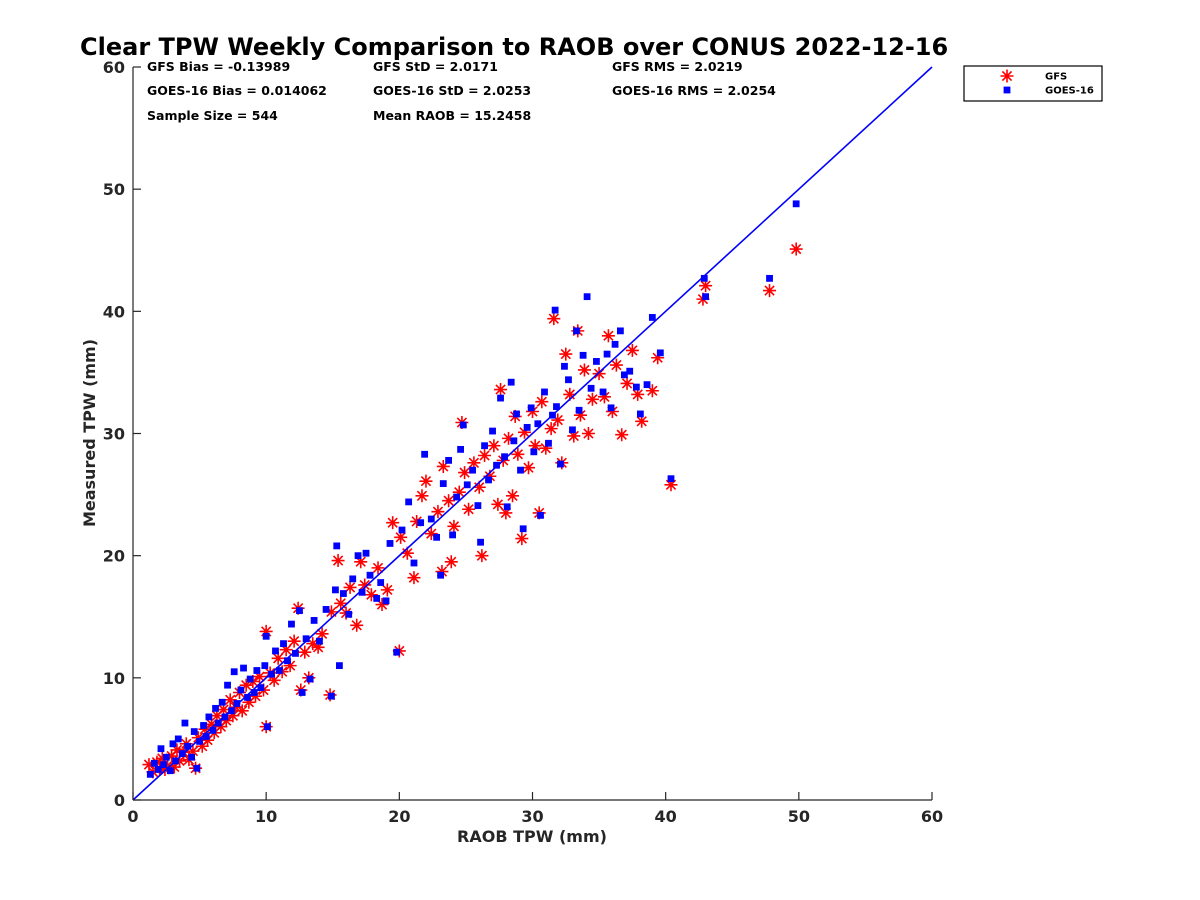 The width and height of the screenshot is (1200, 900). What do you see at coordinates (1069, 91) in the screenshot?
I see `legend-label: GOES-16` at bounding box center [1069, 91].